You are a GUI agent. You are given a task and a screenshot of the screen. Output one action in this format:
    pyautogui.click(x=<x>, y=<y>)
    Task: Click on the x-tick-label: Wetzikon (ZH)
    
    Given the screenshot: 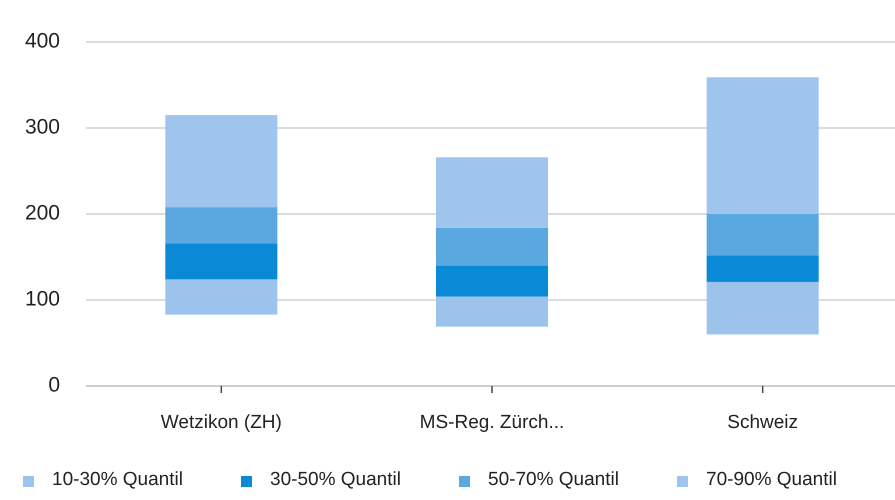 What is the action you would take?
    pyautogui.click(x=221, y=423)
    